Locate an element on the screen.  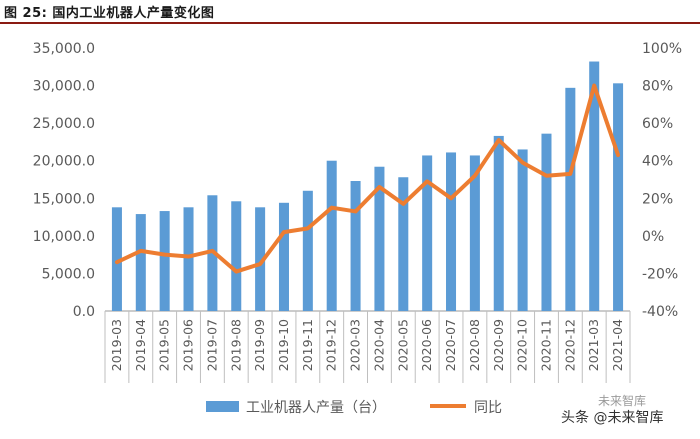
right-axis-tick-label: 0% is located at coordinates (653, 237).